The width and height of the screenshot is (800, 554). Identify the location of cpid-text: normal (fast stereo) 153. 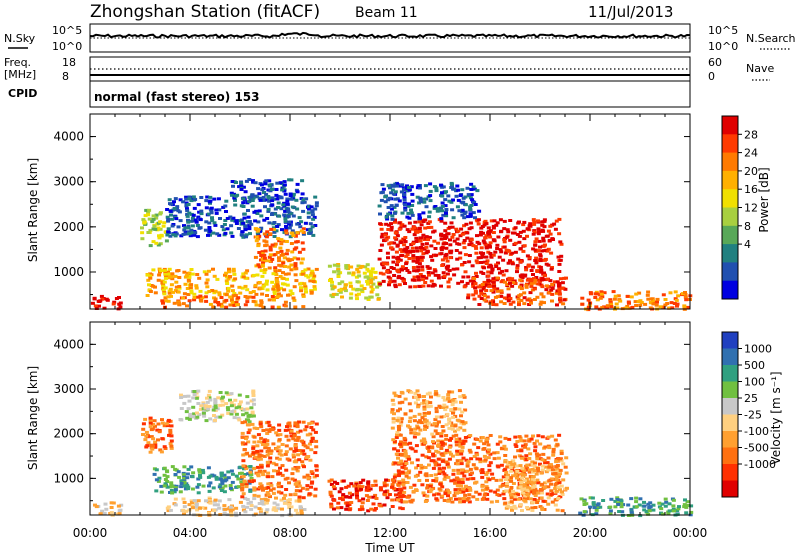
(177, 97).